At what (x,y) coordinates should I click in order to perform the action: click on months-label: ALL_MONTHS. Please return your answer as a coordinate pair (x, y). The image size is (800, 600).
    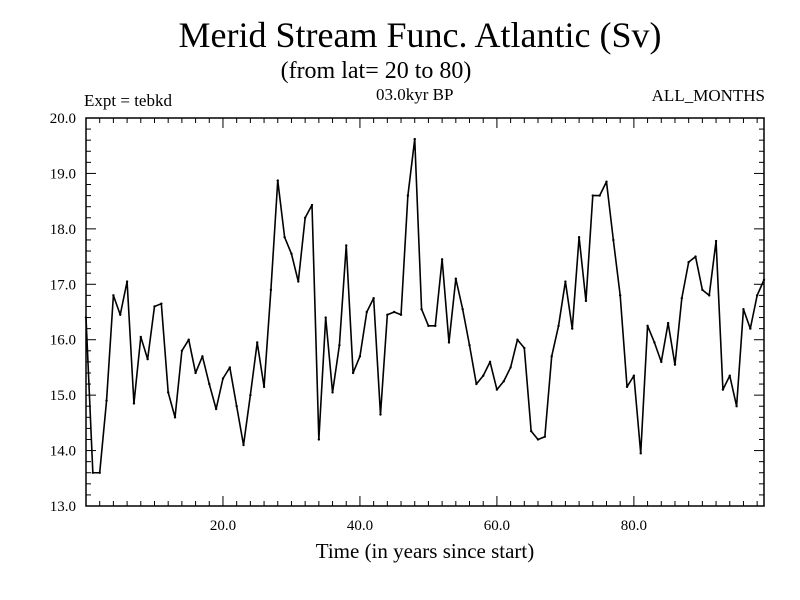
    Looking at the image, I should click on (708, 95).